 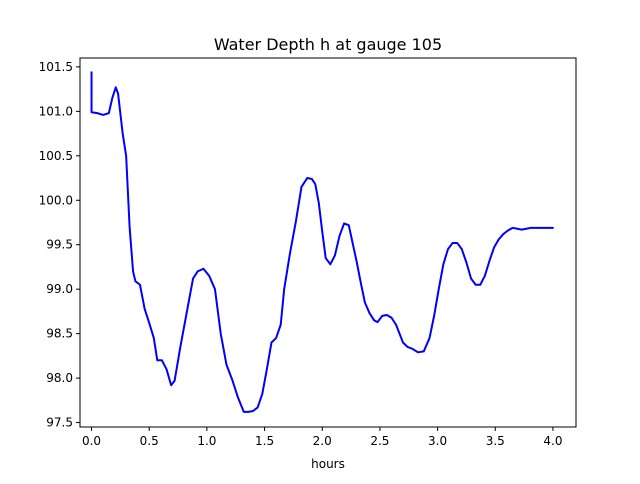 I want to click on x-tick-label: 0.5, so click(x=149, y=441).